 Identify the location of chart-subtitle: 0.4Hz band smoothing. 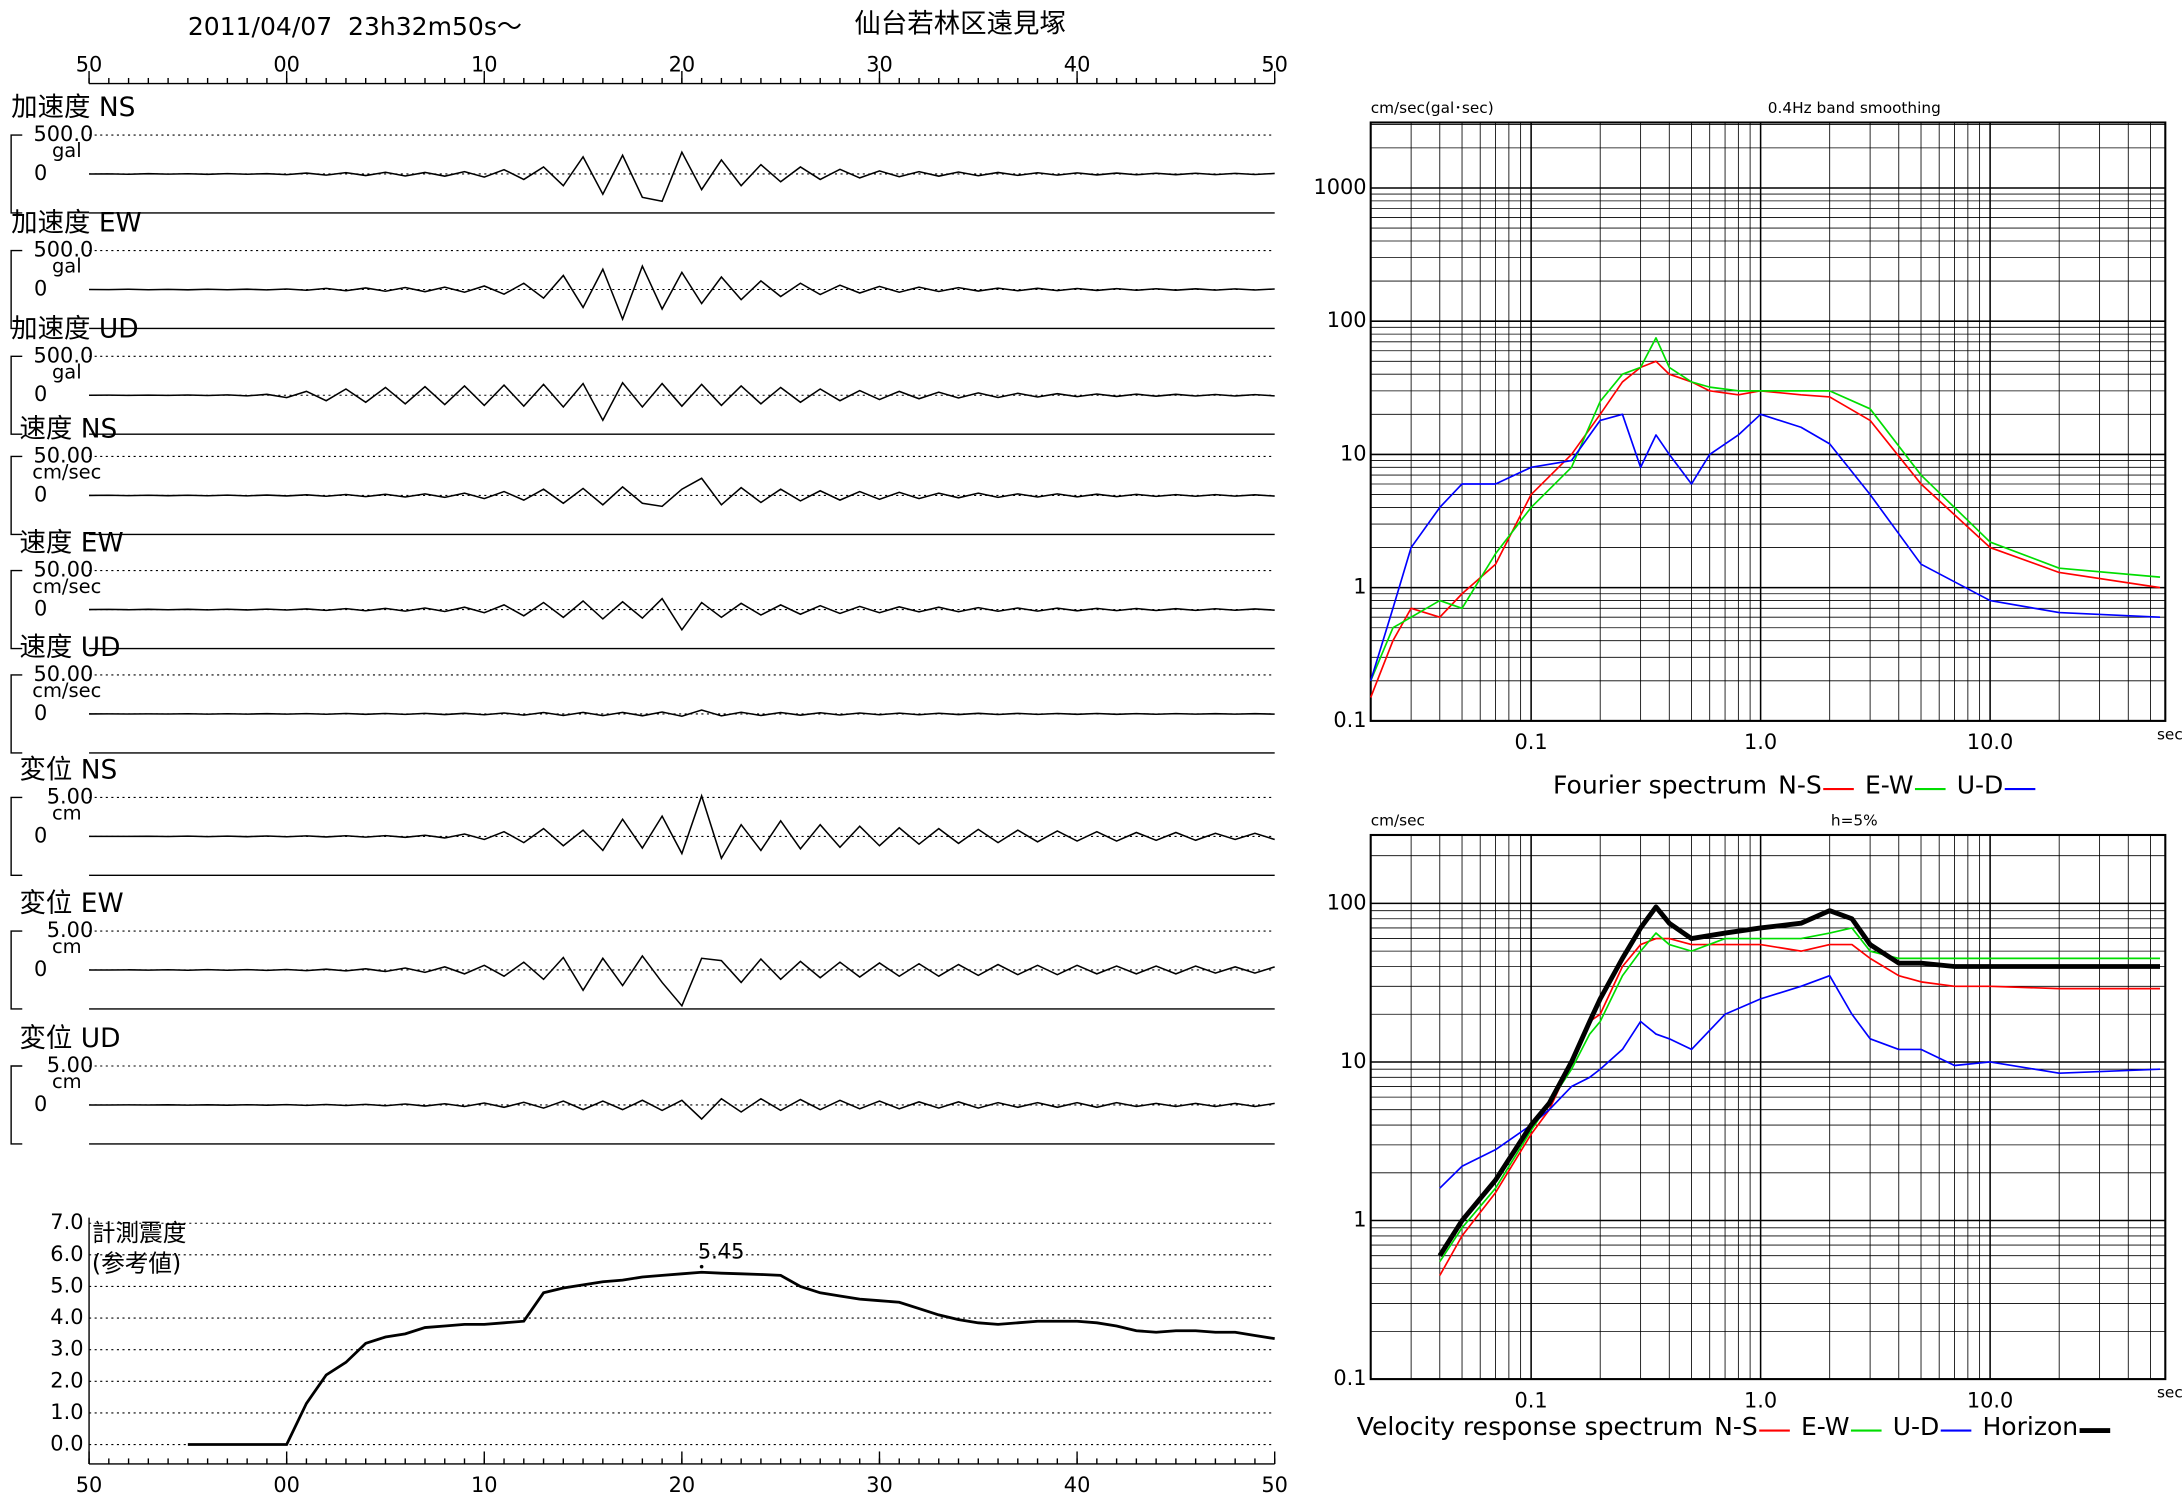
(1854, 108).